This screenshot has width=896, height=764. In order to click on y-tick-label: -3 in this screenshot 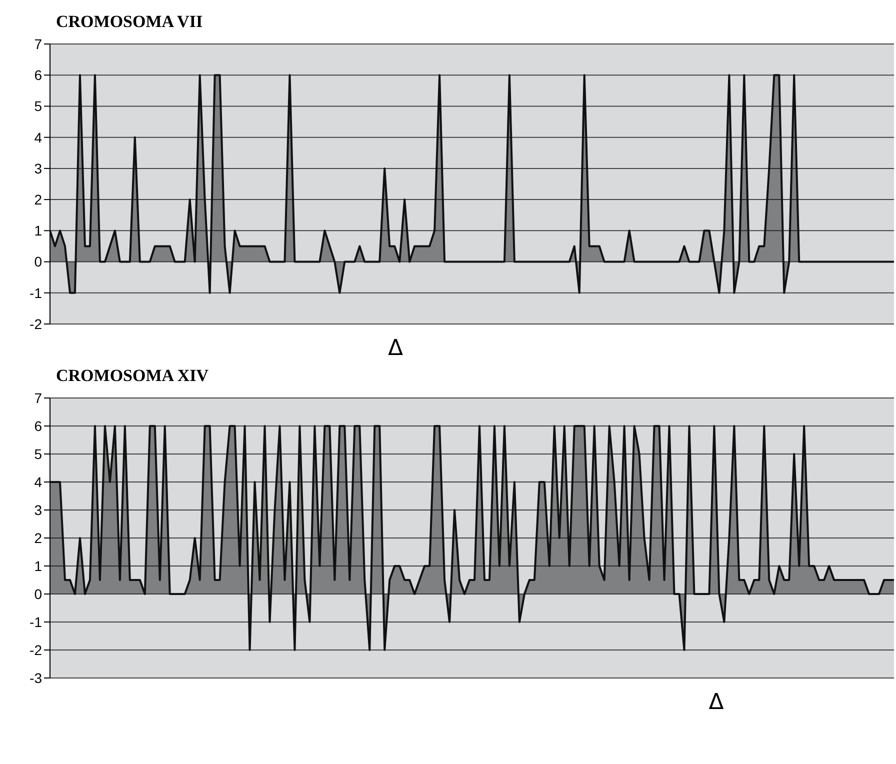, I will do `click(36, 678)`.